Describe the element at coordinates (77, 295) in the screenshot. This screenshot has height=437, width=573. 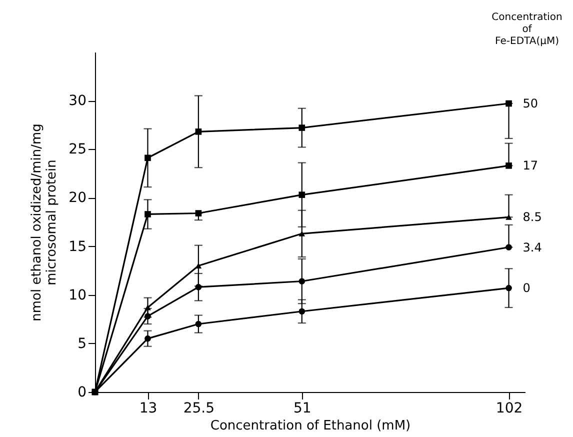
I see `y-tick-label: 10` at that location.